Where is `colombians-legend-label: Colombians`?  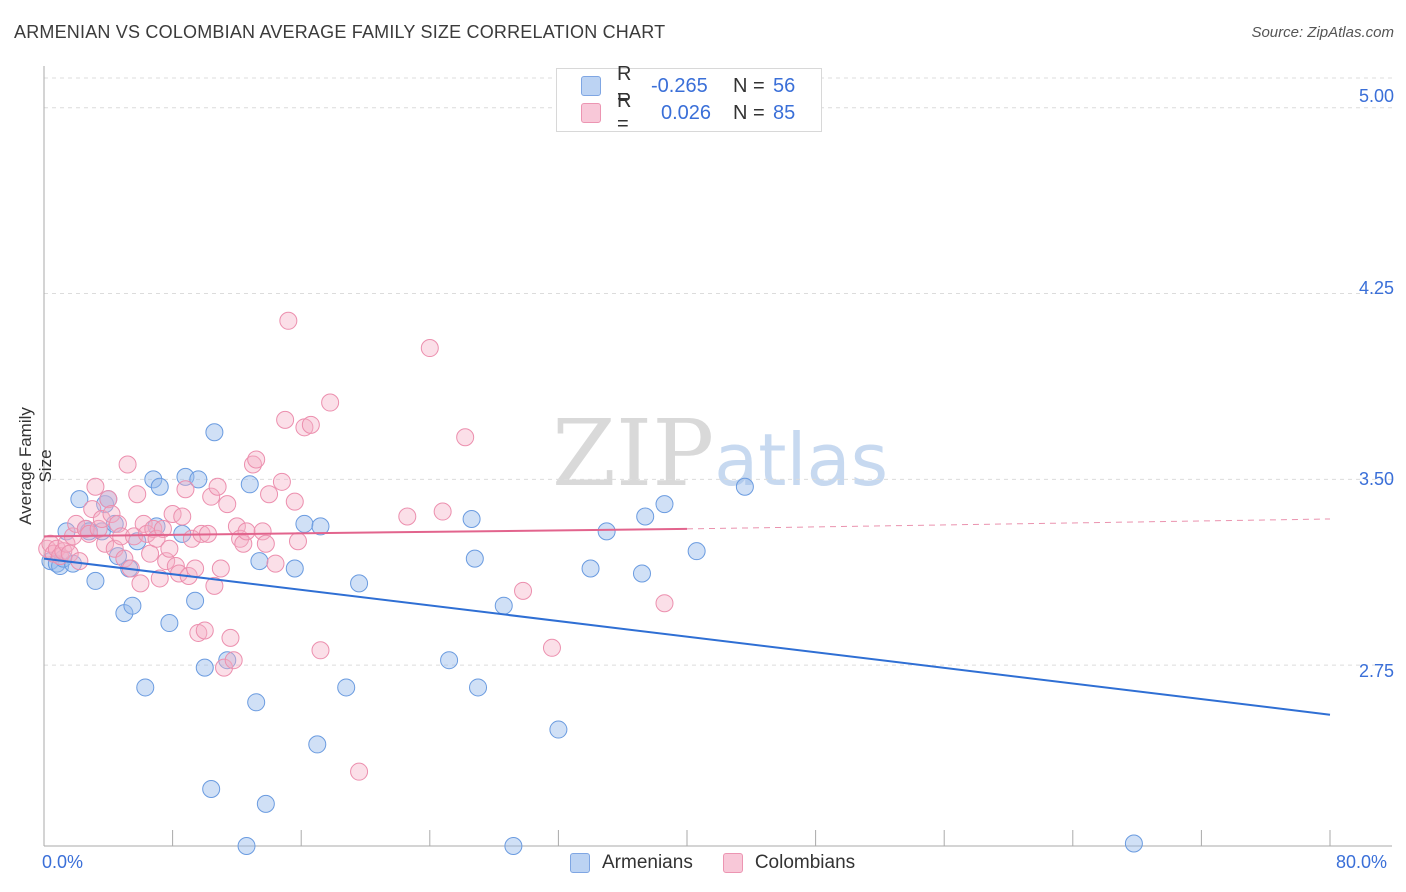
colombians-legend-label: Colombians is located at coordinates (805, 862).